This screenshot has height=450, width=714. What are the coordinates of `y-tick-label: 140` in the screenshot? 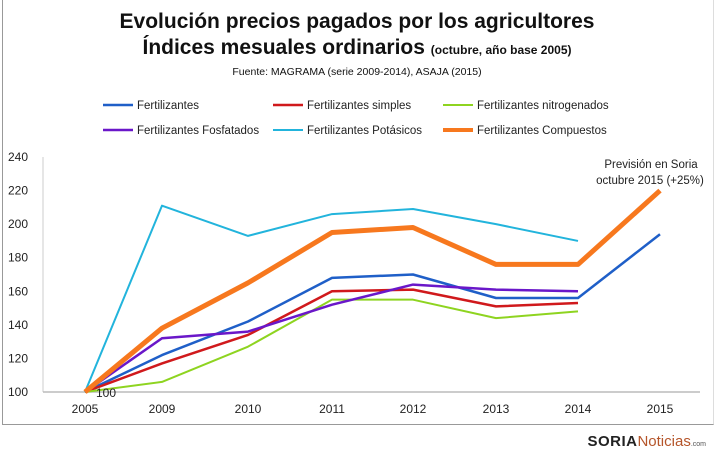 It's located at (18, 325).